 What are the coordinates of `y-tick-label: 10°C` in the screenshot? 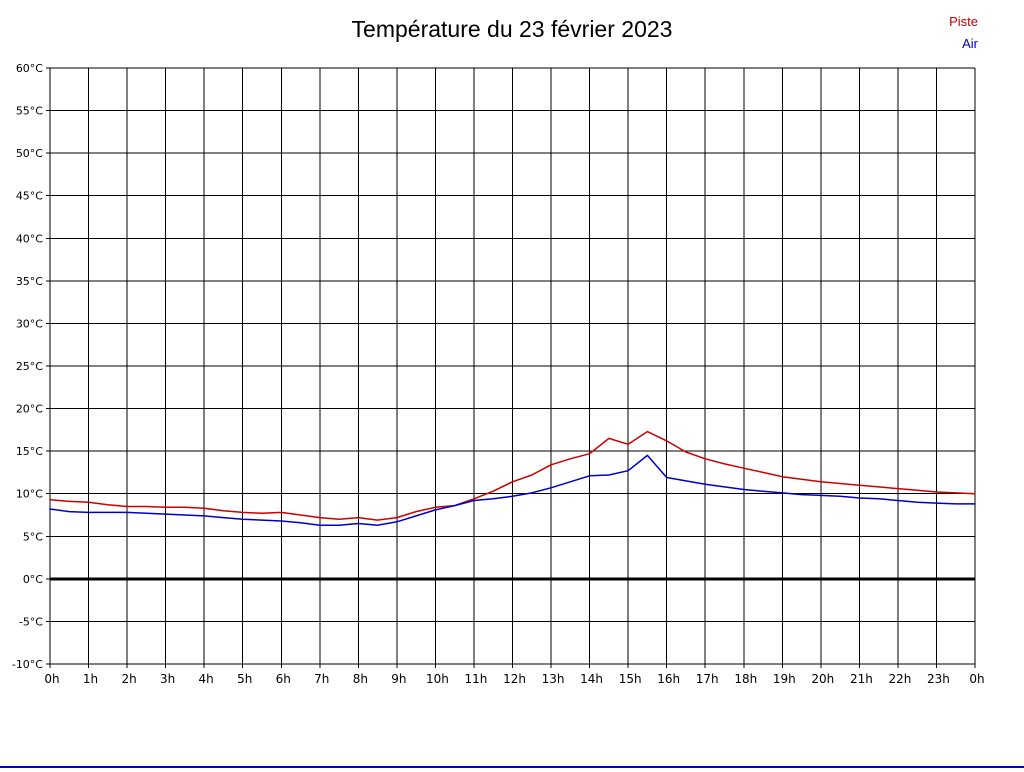 It's located at (29, 494).